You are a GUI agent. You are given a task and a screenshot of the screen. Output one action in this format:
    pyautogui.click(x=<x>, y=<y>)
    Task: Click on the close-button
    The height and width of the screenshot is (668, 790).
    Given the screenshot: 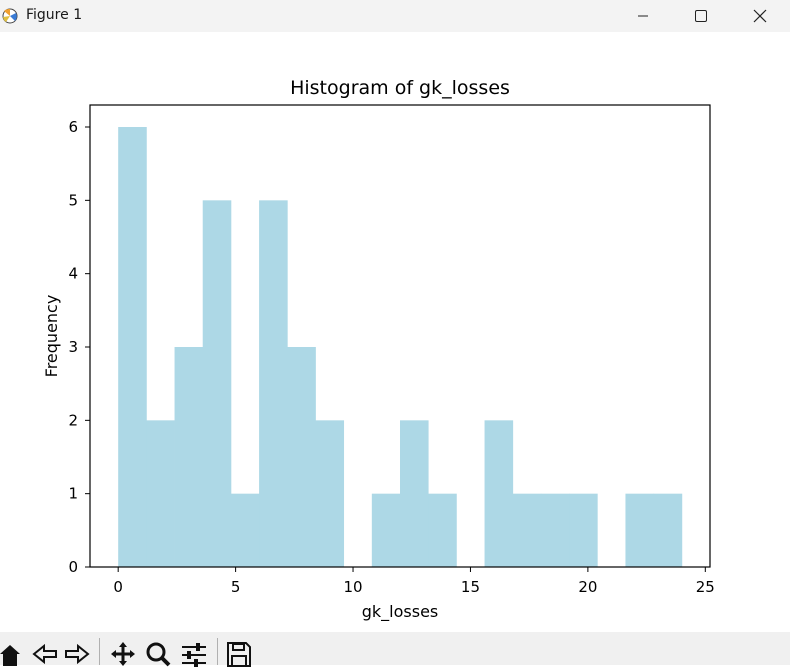 What is the action you would take?
    pyautogui.click(x=760, y=16)
    